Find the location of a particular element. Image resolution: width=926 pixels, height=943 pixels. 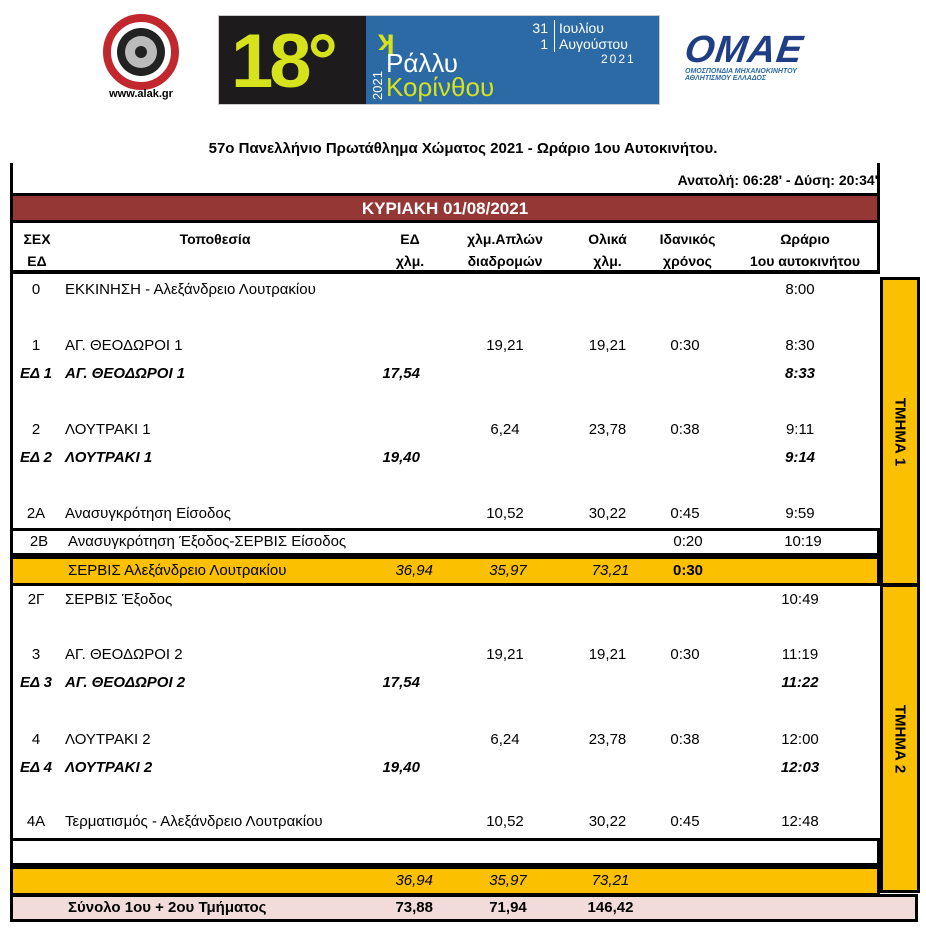

left-border is located at coordinates (11, 593).